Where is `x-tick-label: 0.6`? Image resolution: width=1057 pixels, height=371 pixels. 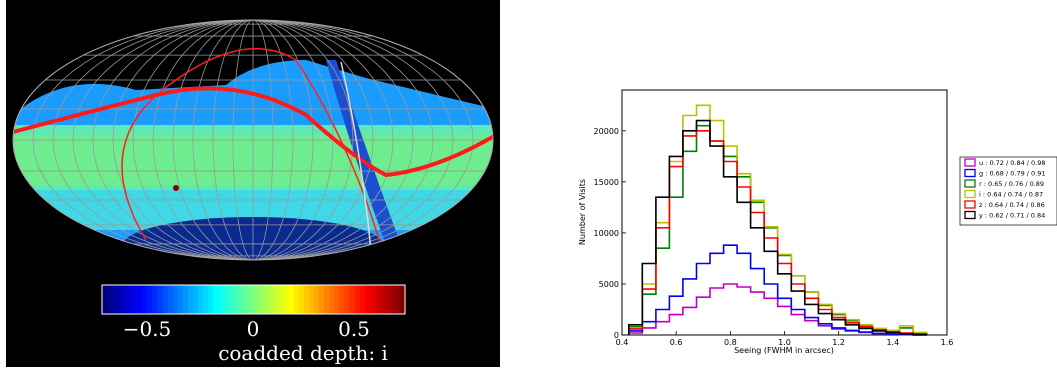 x-tick-label: 0.6 is located at coordinates (676, 342).